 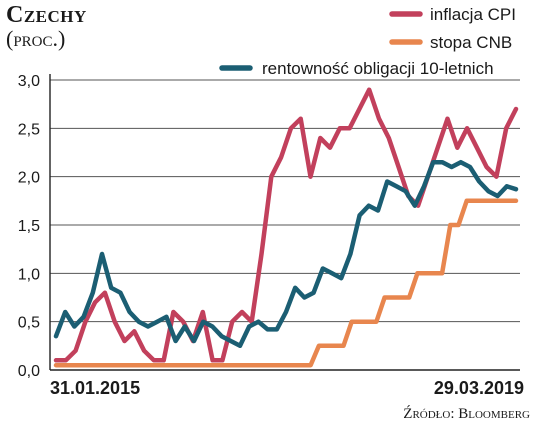 I want to click on y-axis: 3,0 2,5 2,0 1,5 1,0 0,5 0,0, so click(x=29, y=226).